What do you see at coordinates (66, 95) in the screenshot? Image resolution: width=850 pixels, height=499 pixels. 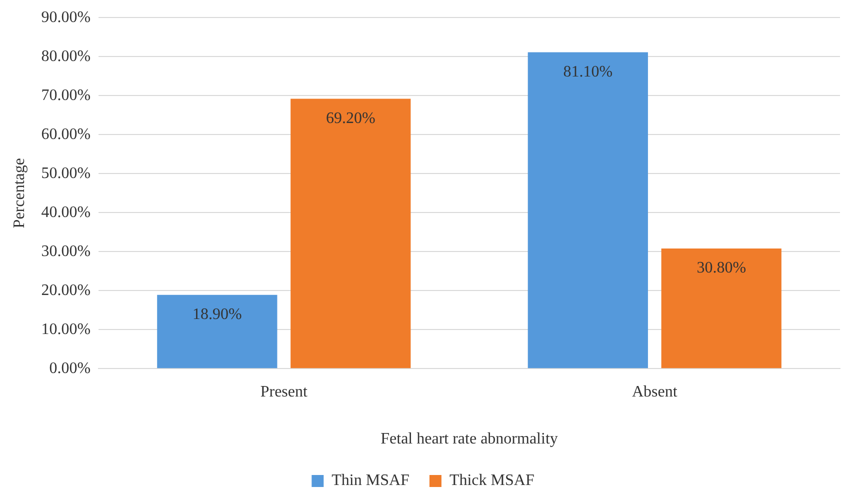 I see `y-tick-label: 70.00%` at bounding box center [66, 95].